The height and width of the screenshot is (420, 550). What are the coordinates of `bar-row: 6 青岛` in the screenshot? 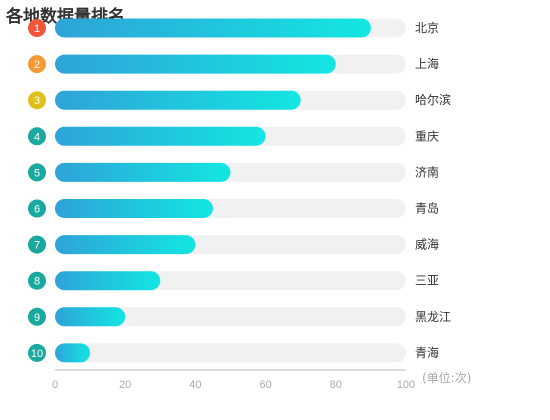 It's located at (233, 208).